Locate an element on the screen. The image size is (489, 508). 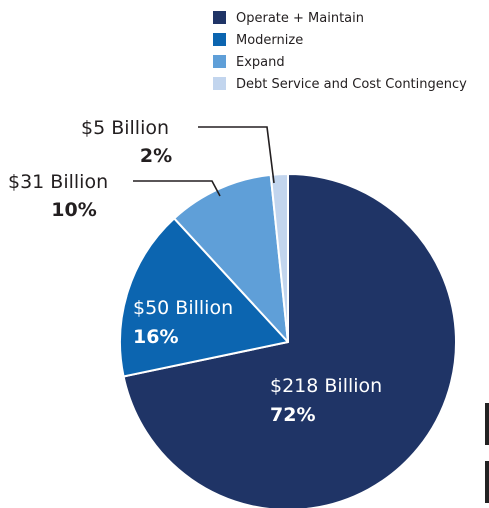
legend-swatch-expand is located at coordinates (219, 61).